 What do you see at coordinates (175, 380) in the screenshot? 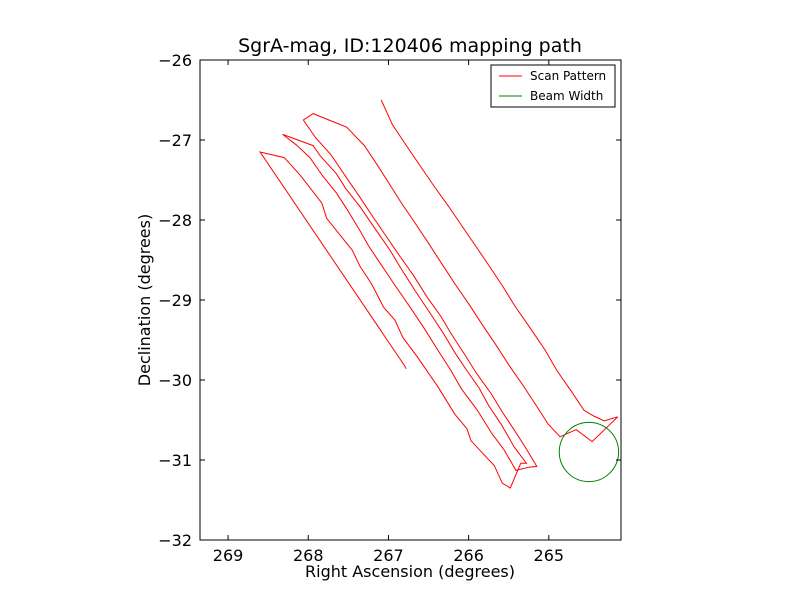
I see `y-tick-label: −30` at bounding box center [175, 380].